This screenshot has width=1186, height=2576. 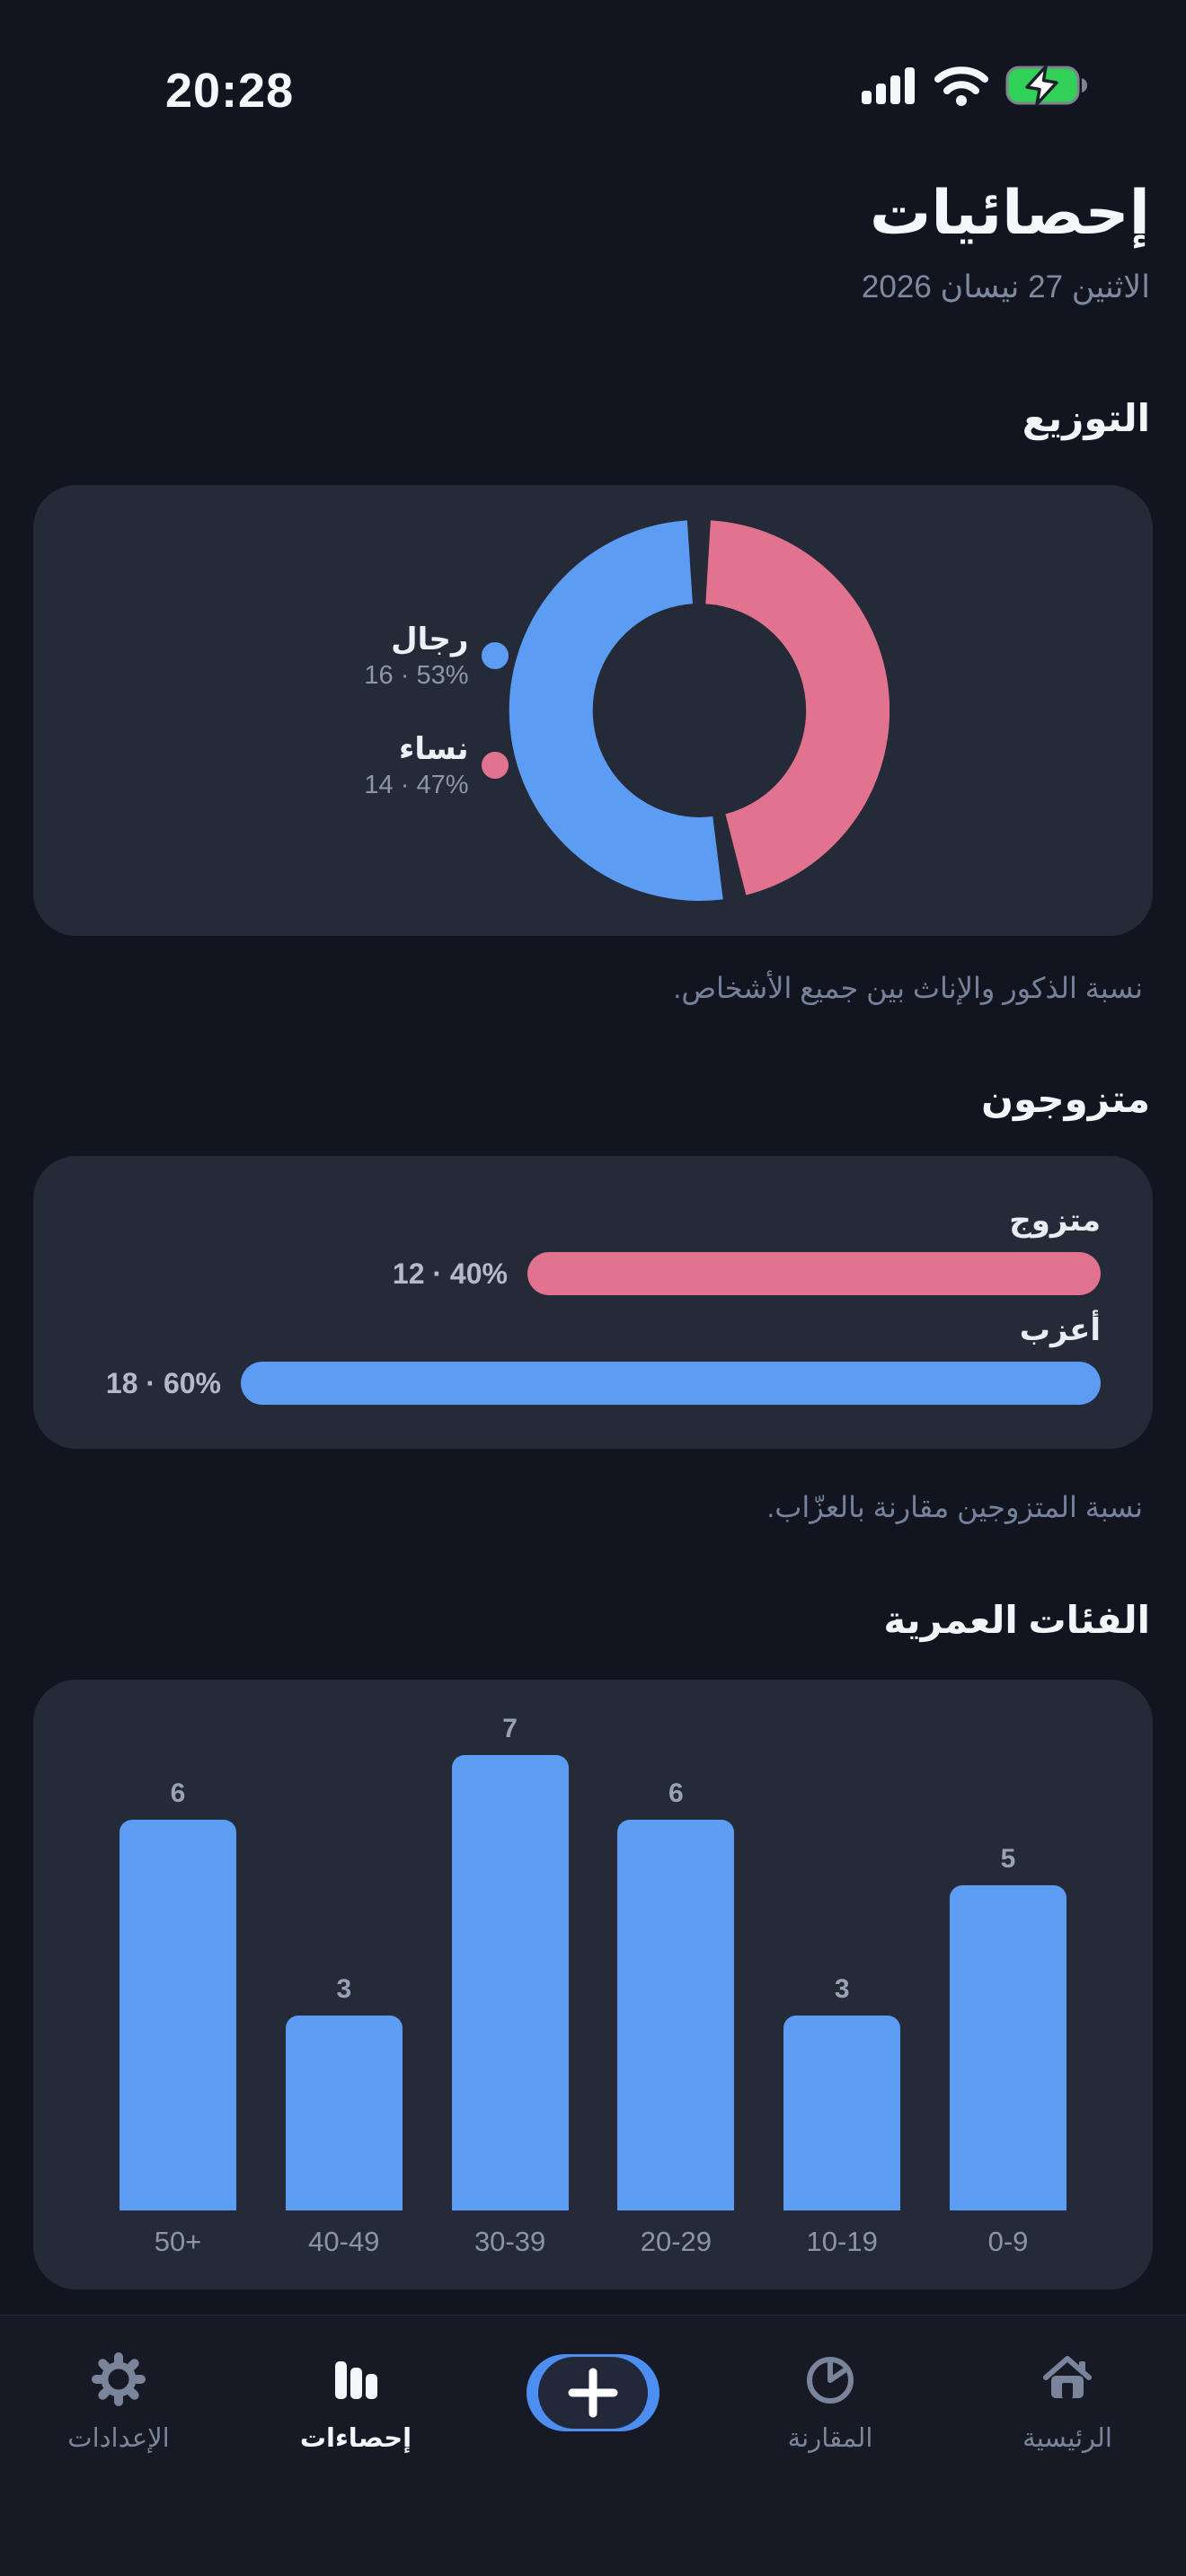 I want to click on hbar-track: 12 · 40%, so click(x=671, y=1273).